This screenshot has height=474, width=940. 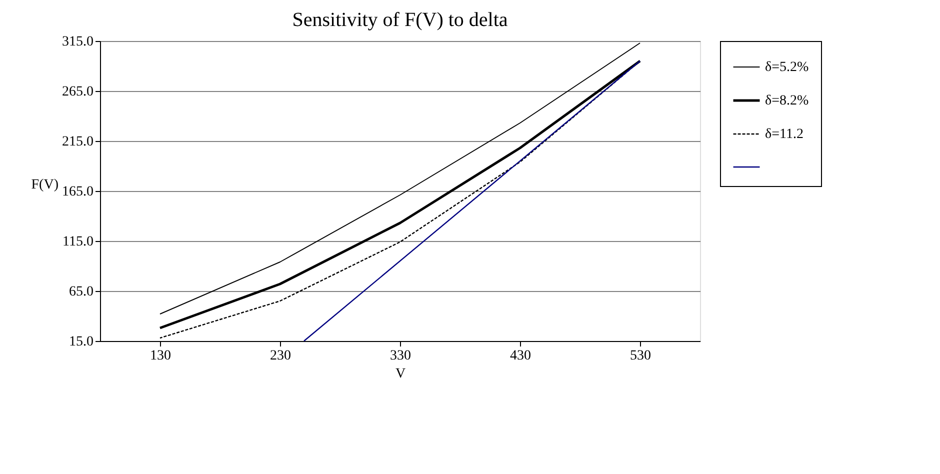 I want to click on y-tick-label: 165.0, so click(x=78, y=192).